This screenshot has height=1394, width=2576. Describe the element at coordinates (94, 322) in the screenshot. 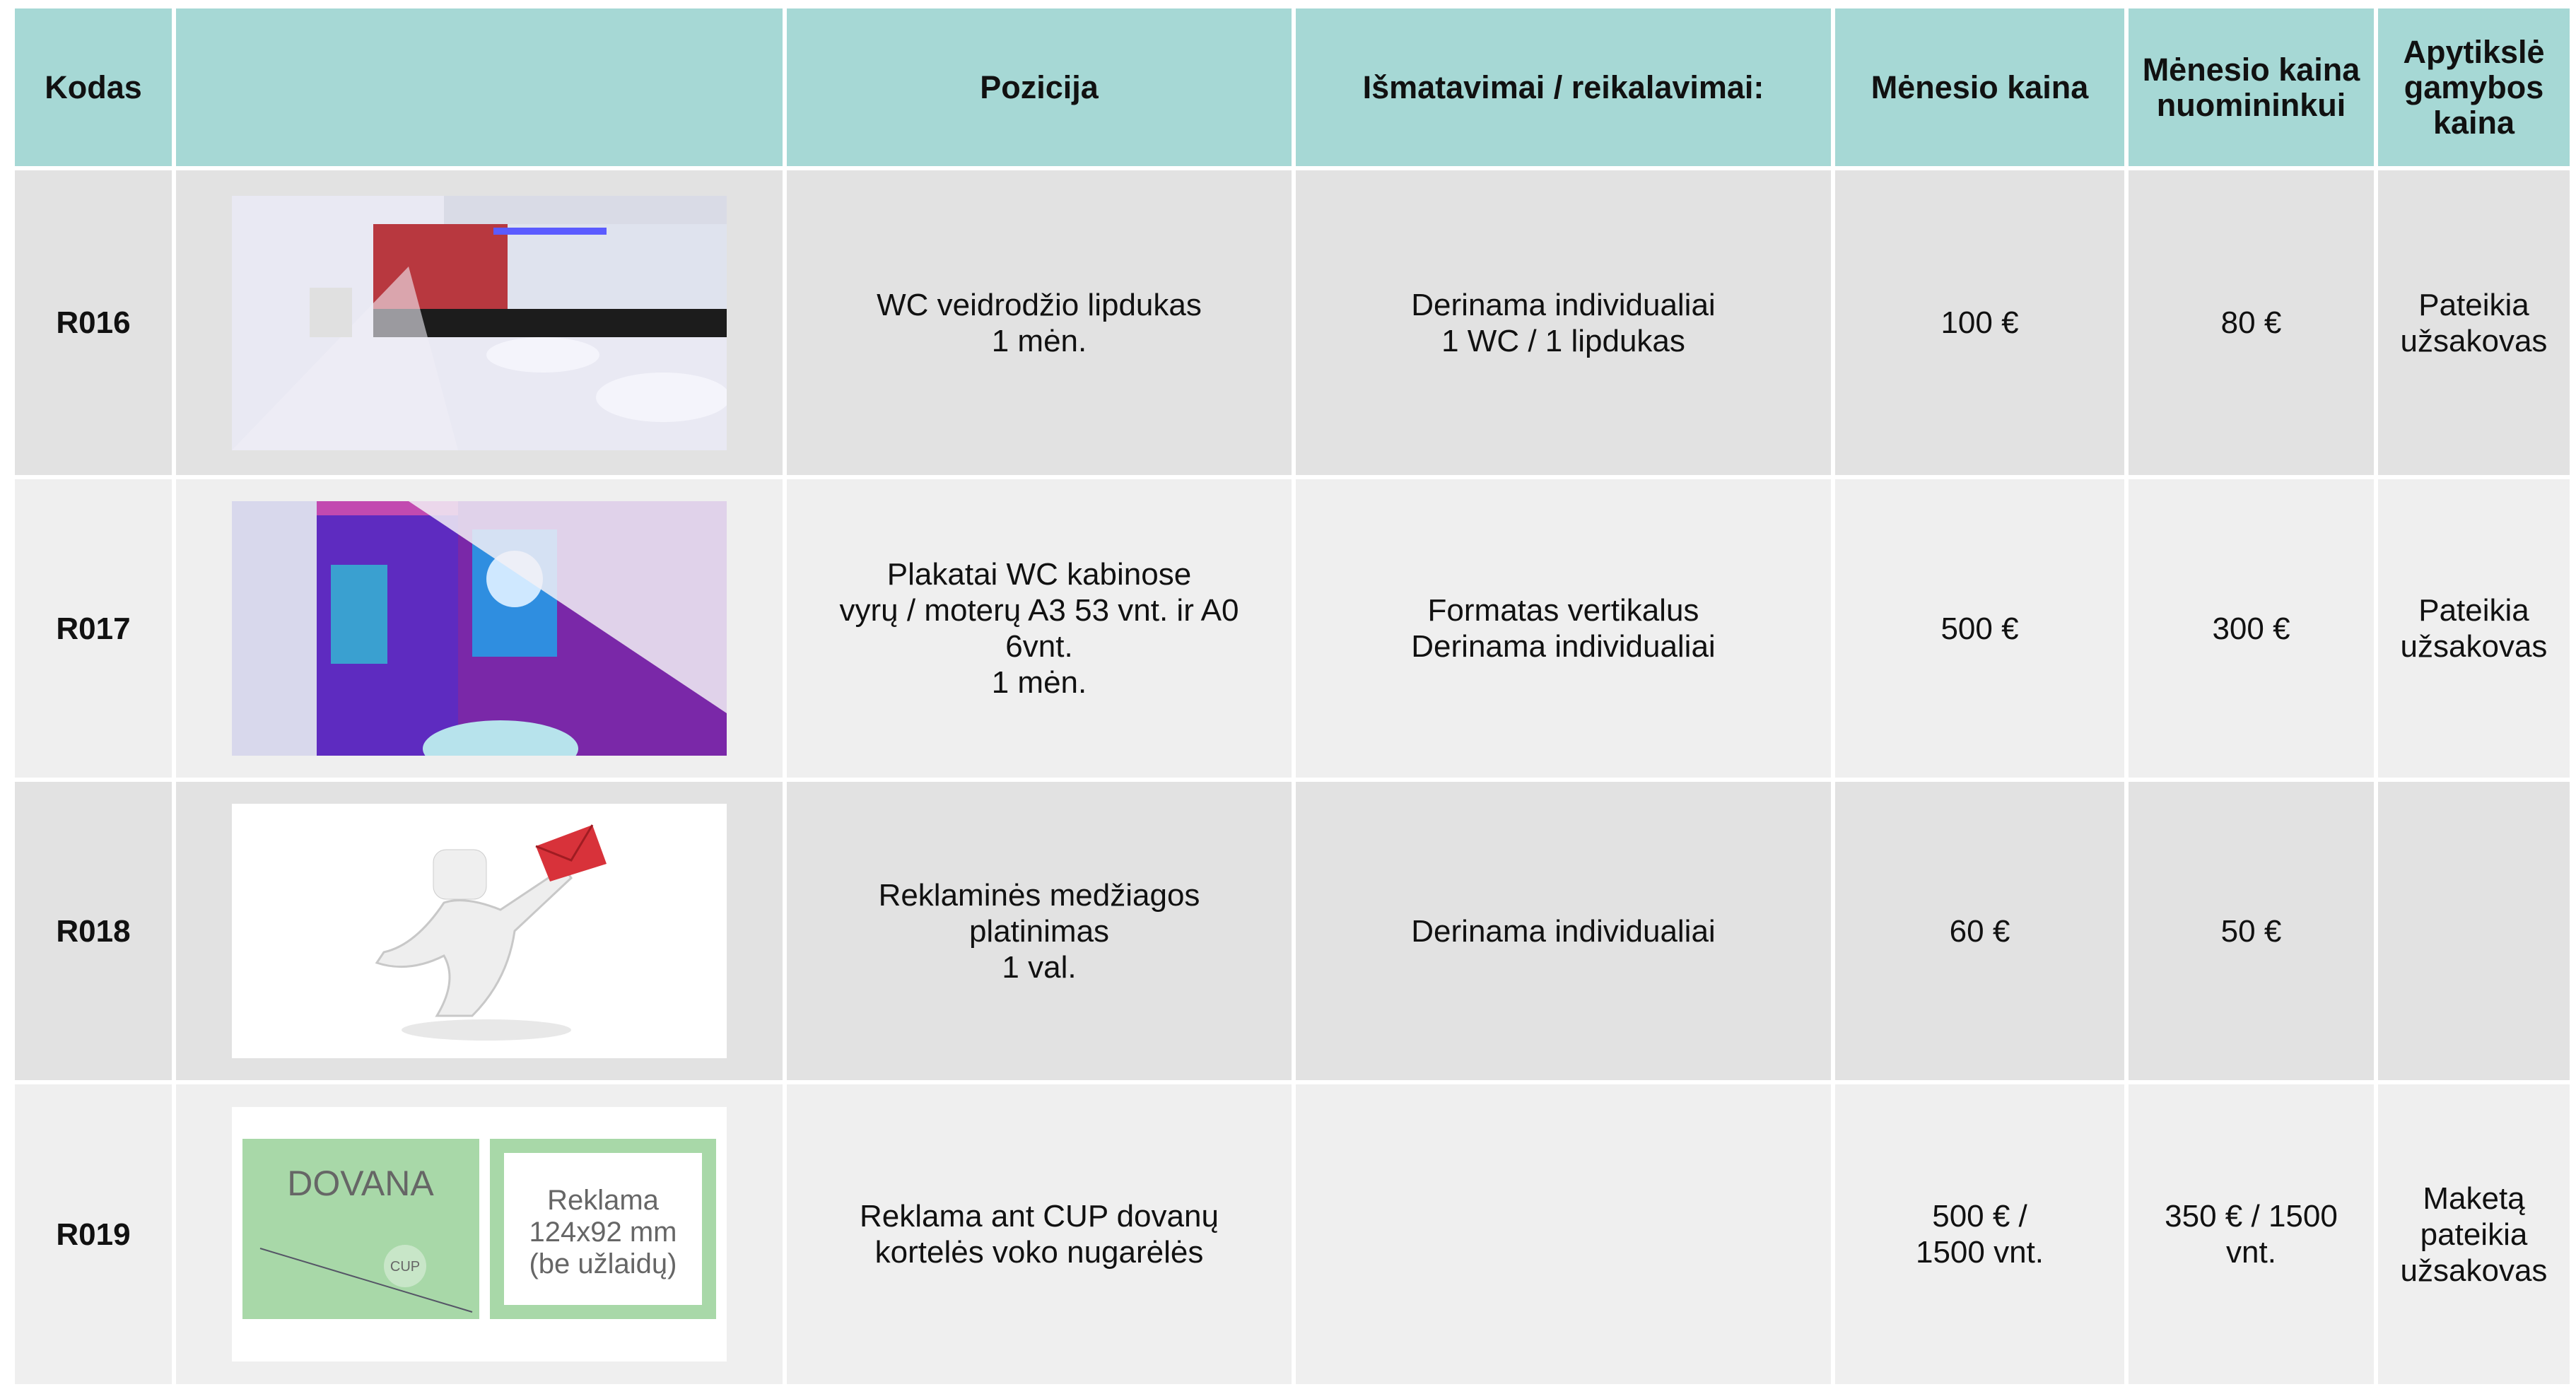

I see `code-cell: R016` at that location.